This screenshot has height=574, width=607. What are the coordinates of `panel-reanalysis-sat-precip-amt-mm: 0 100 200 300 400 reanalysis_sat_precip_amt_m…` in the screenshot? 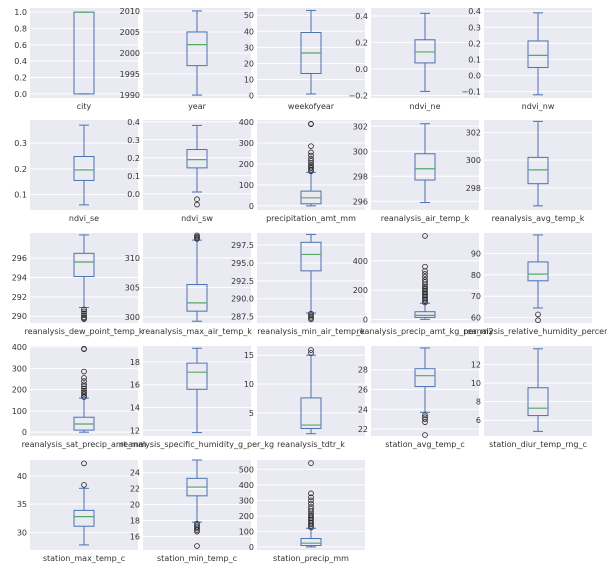 It's located at (79, 396).